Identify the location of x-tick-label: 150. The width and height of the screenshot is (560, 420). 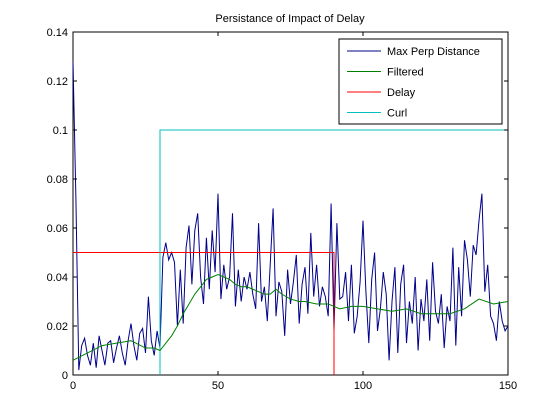
(508, 386).